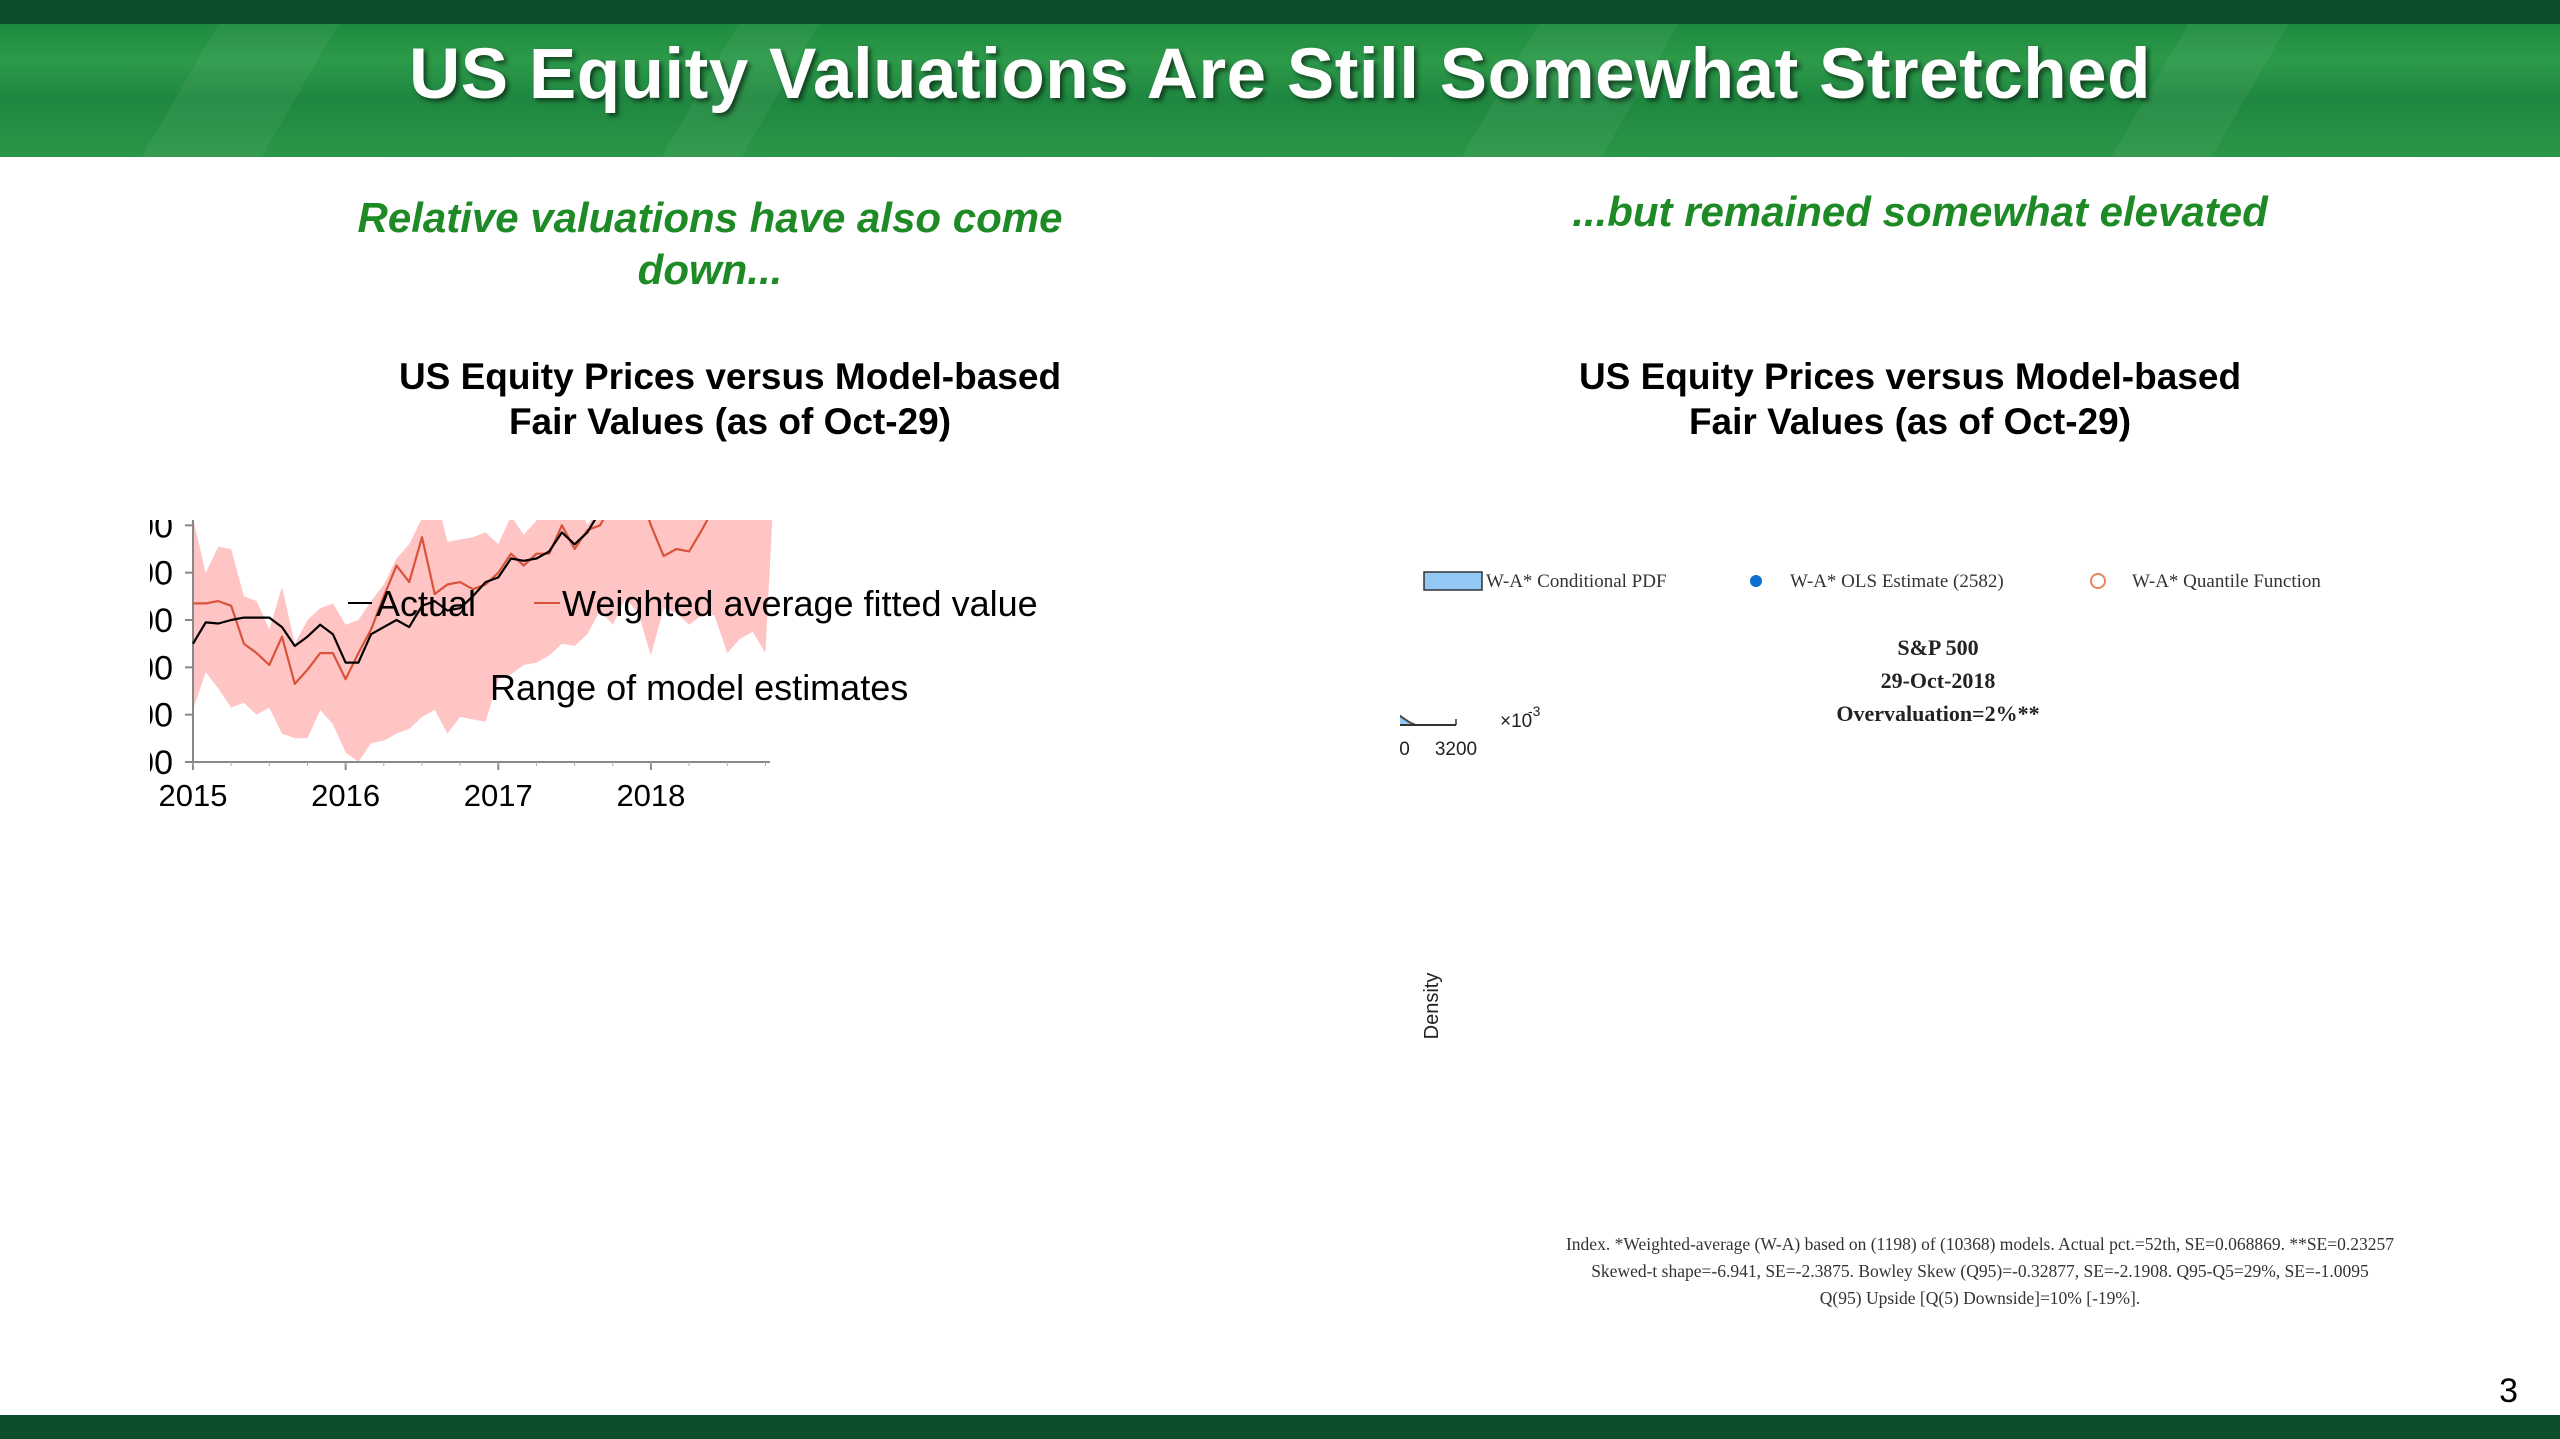 The width and height of the screenshot is (2560, 1439). I want to click on right-chart-title-line1: US Equity Prices versus Model-based, so click(1910, 376).